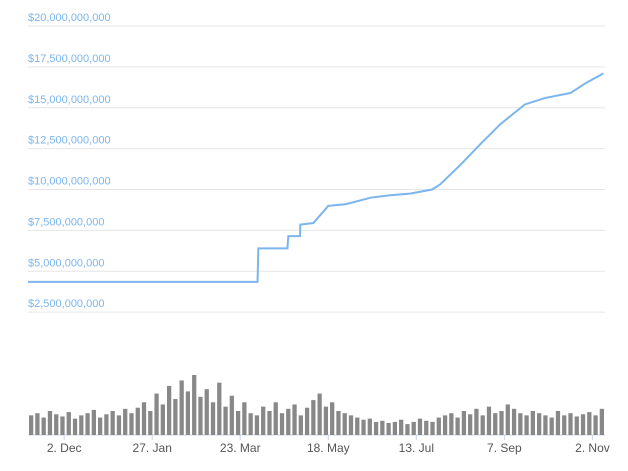 Image resolution: width=628 pixels, height=471 pixels. Describe the element at coordinates (416, 448) in the screenshot. I see `x-tick-label: 13. Jul` at that location.